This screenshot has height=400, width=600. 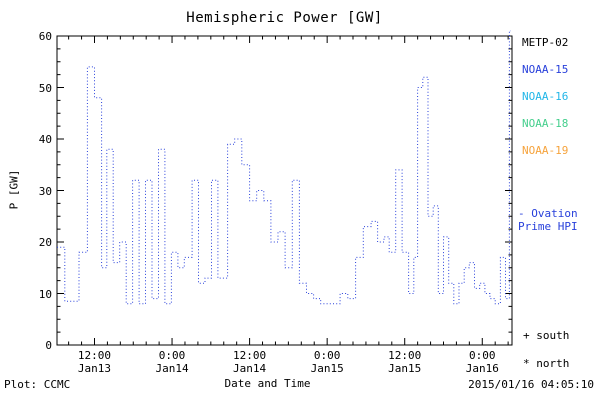 What do you see at coordinates (548, 226) in the screenshot?
I see `ovation-line2: Prime HPI` at bounding box center [548, 226].